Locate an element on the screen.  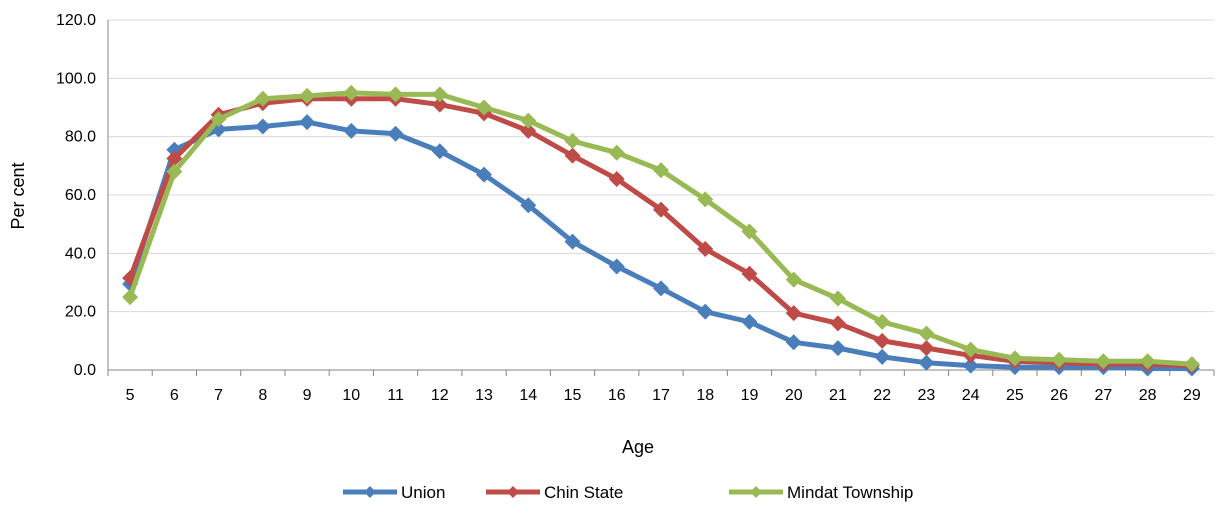
x-tick-label: 26 is located at coordinates (1059, 395).